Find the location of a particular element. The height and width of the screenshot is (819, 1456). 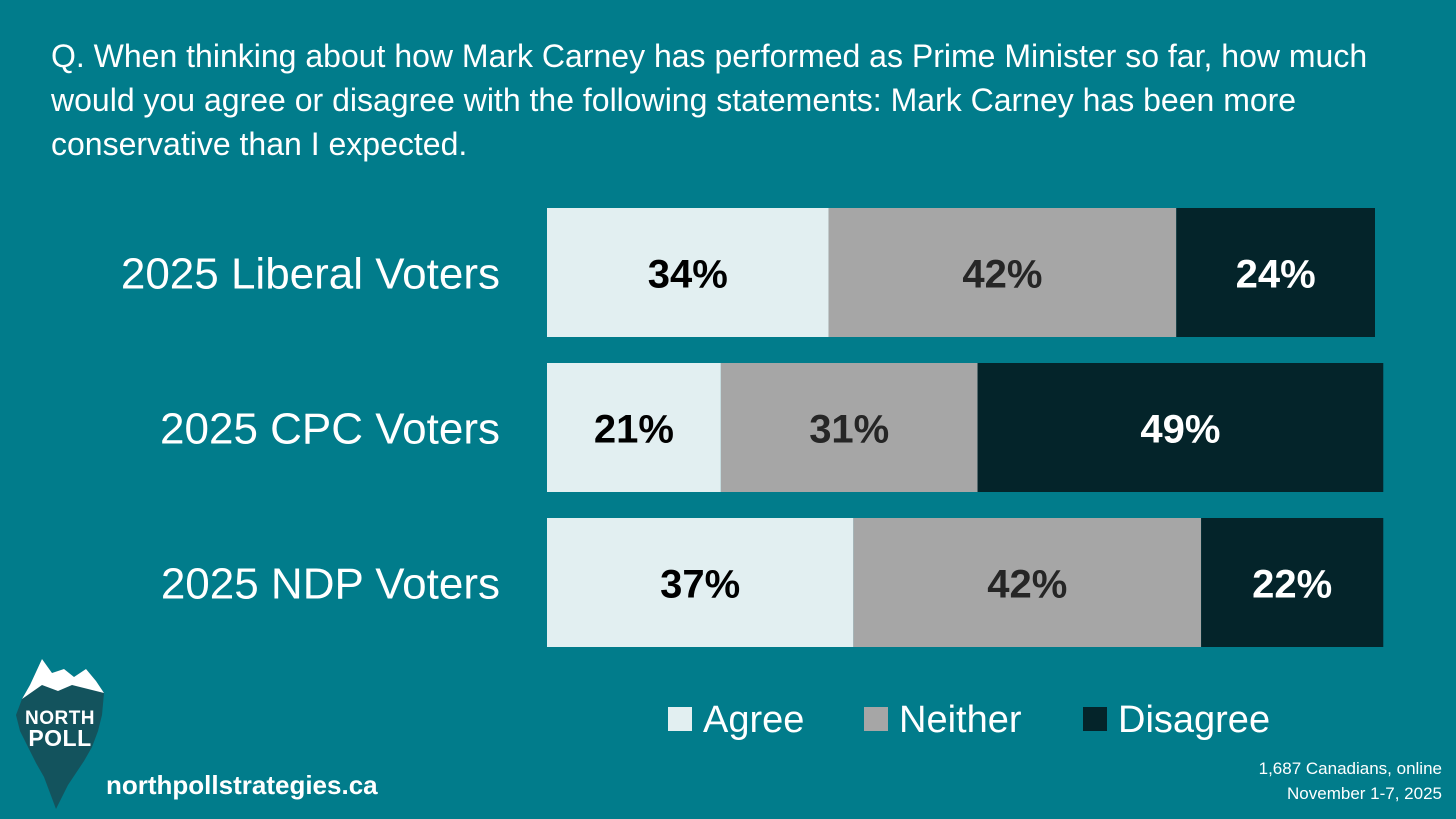

north-poll-logo-icon is located at coordinates (60, 734).